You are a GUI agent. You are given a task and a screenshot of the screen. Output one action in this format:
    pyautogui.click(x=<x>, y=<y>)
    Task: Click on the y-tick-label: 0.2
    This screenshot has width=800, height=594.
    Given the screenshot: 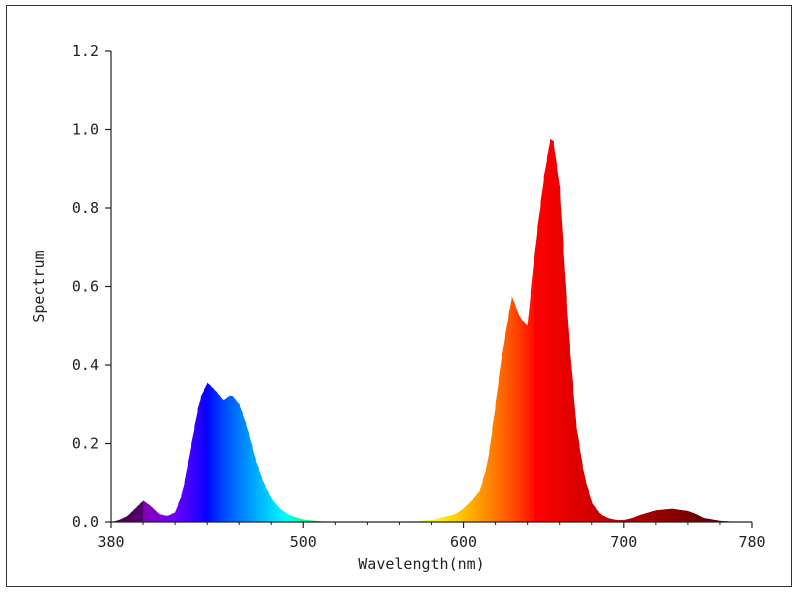 What is the action you would take?
    pyautogui.click(x=85, y=444)
    